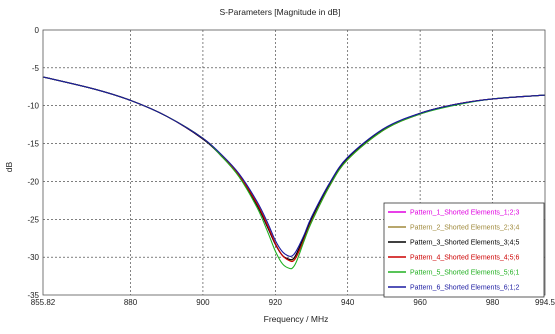 Image resolution: width=555 pixels, height=334 pixels. Describe the element at coordinates (33, 219) in the screenshot. I see `y-tick-label: -25` at that location.